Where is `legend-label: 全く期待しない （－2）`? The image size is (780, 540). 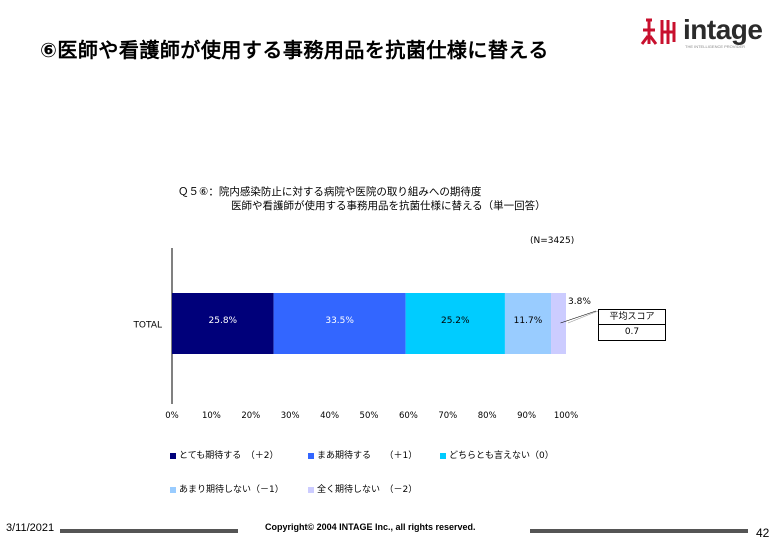
legend-label: 全く期待しない （－2） is located at coordinates (367, 490).